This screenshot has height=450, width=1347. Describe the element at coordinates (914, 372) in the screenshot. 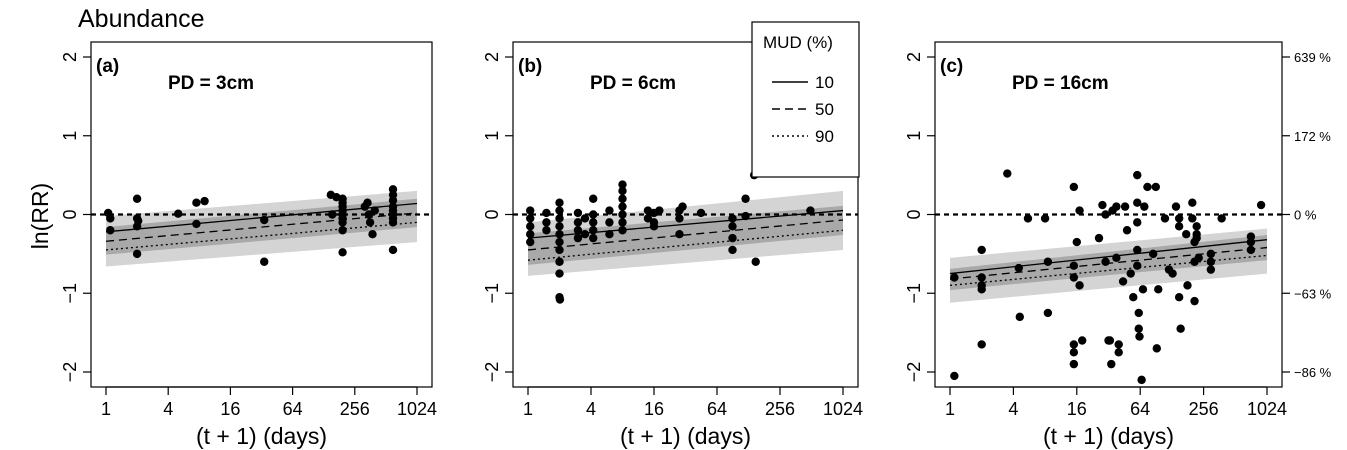

I see `y-tick-label: −2` at that location.